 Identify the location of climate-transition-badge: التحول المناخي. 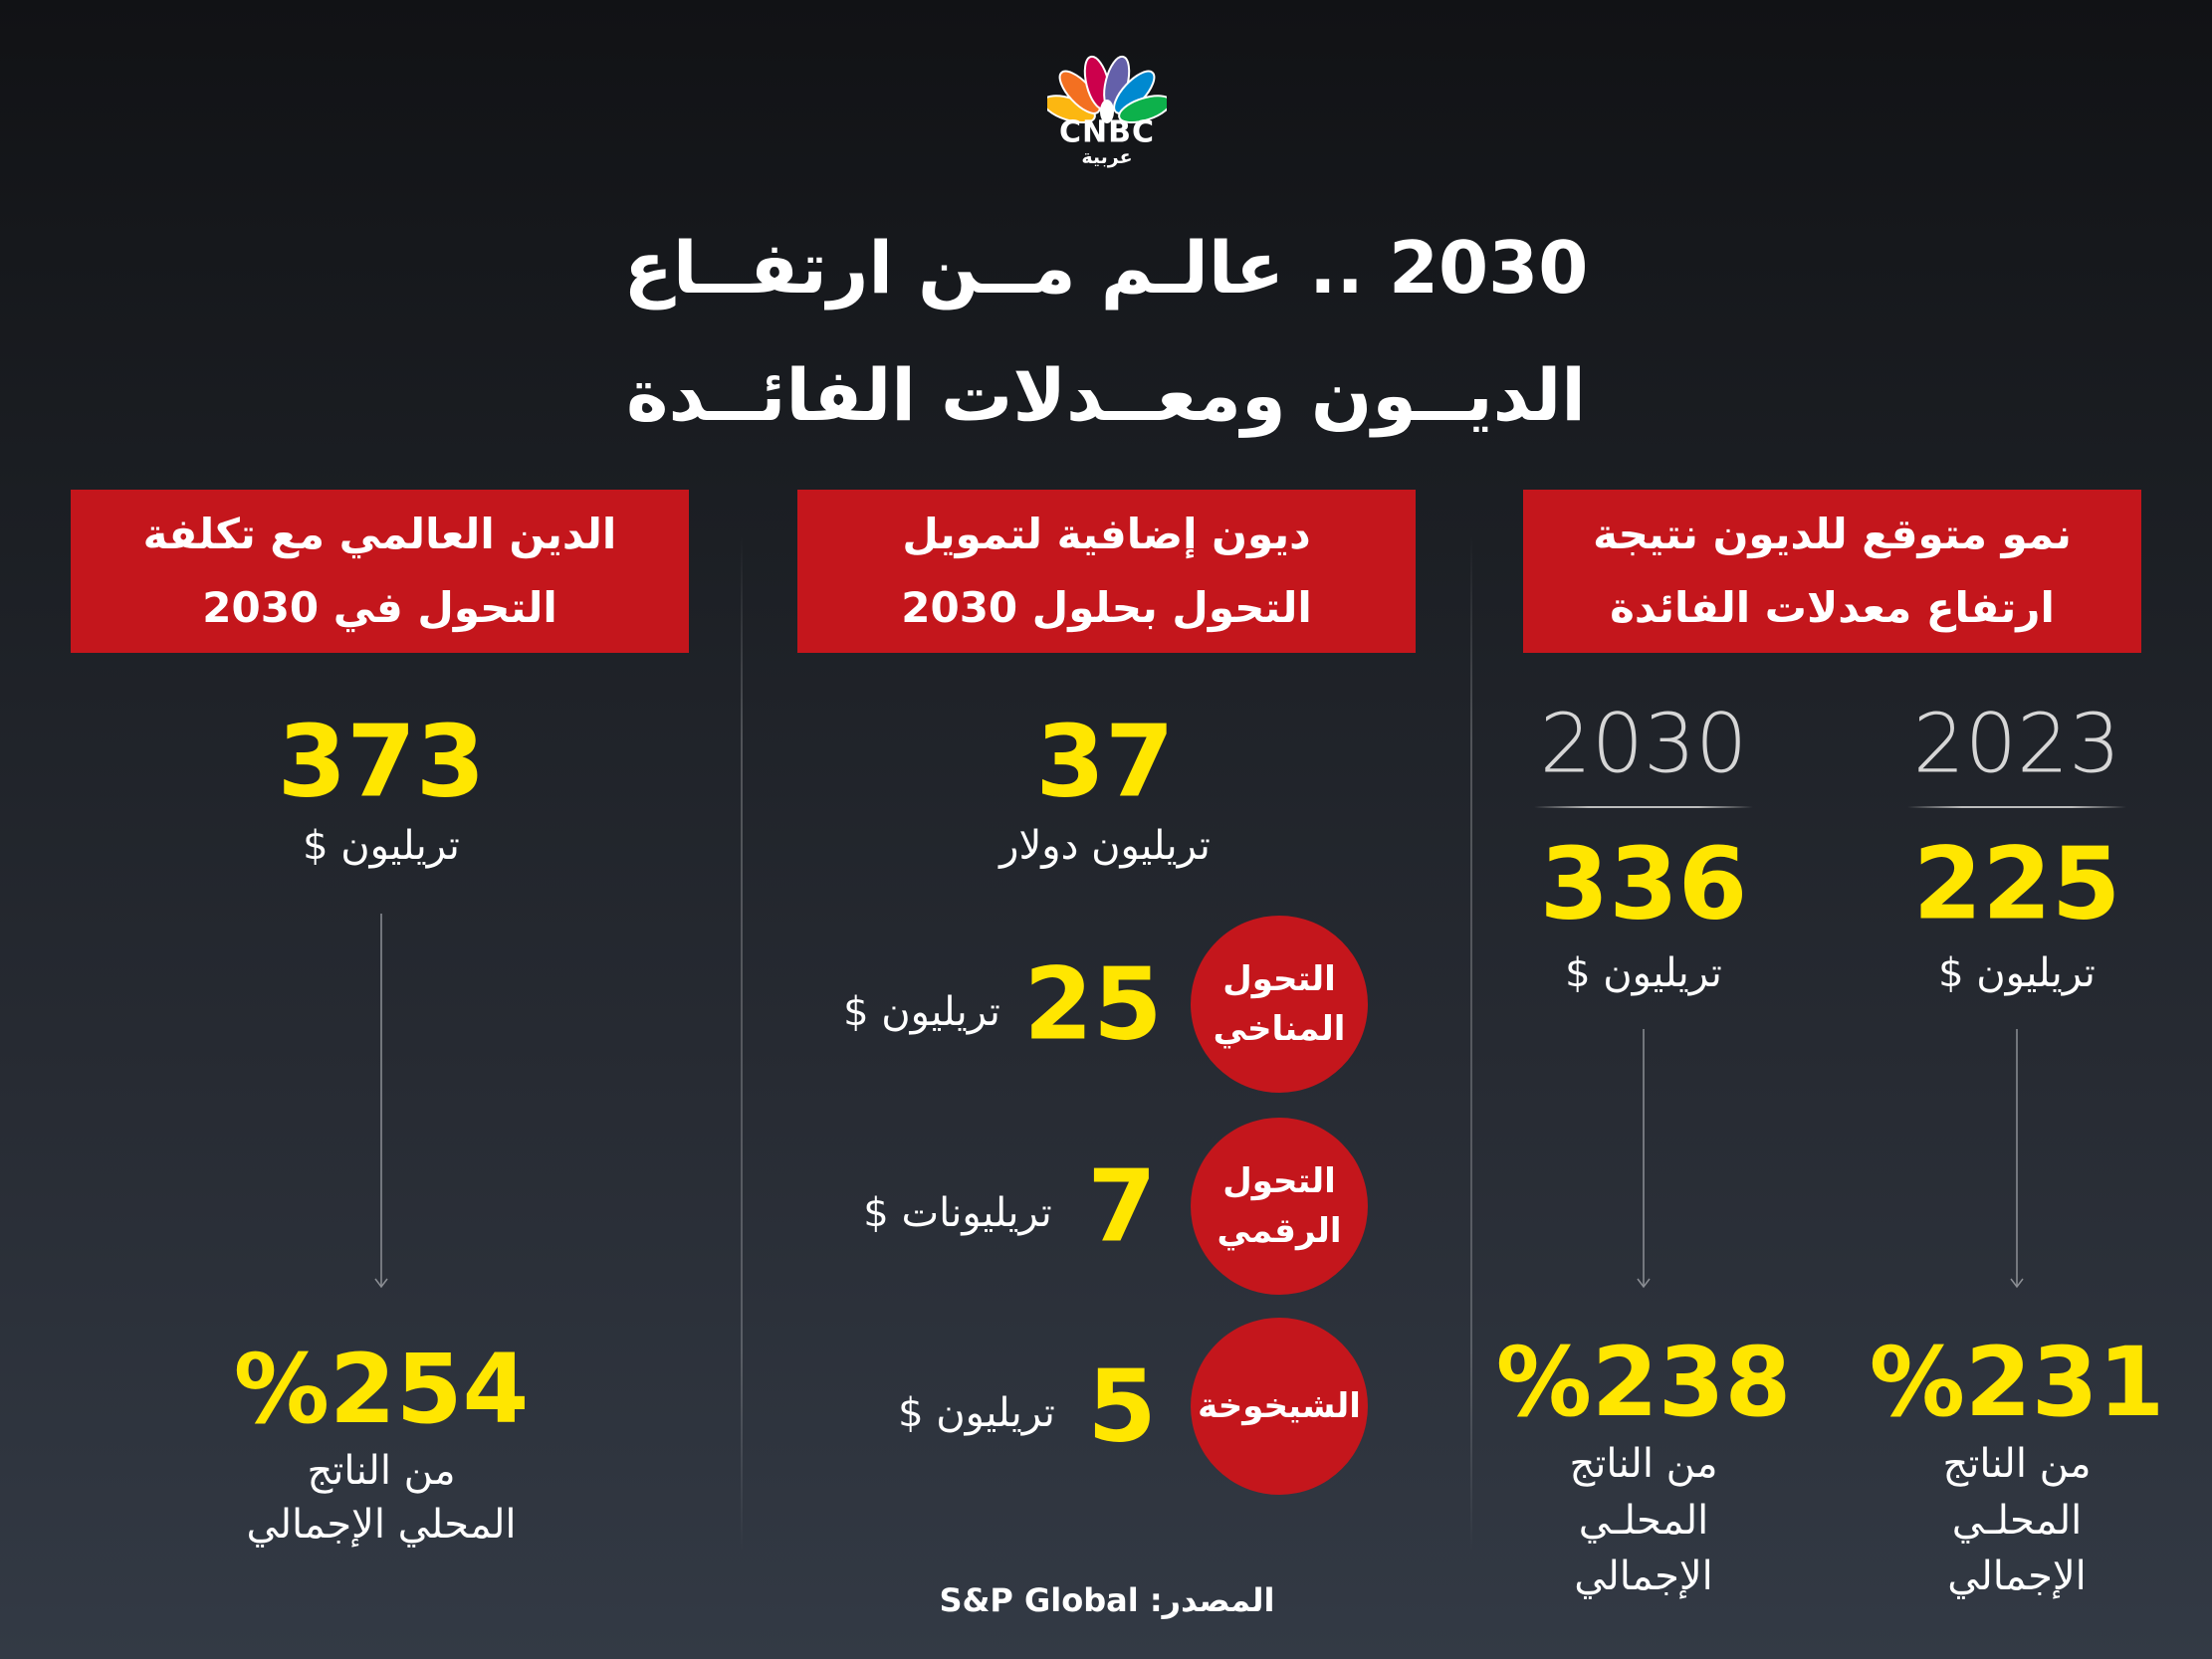
(1279, 1004).